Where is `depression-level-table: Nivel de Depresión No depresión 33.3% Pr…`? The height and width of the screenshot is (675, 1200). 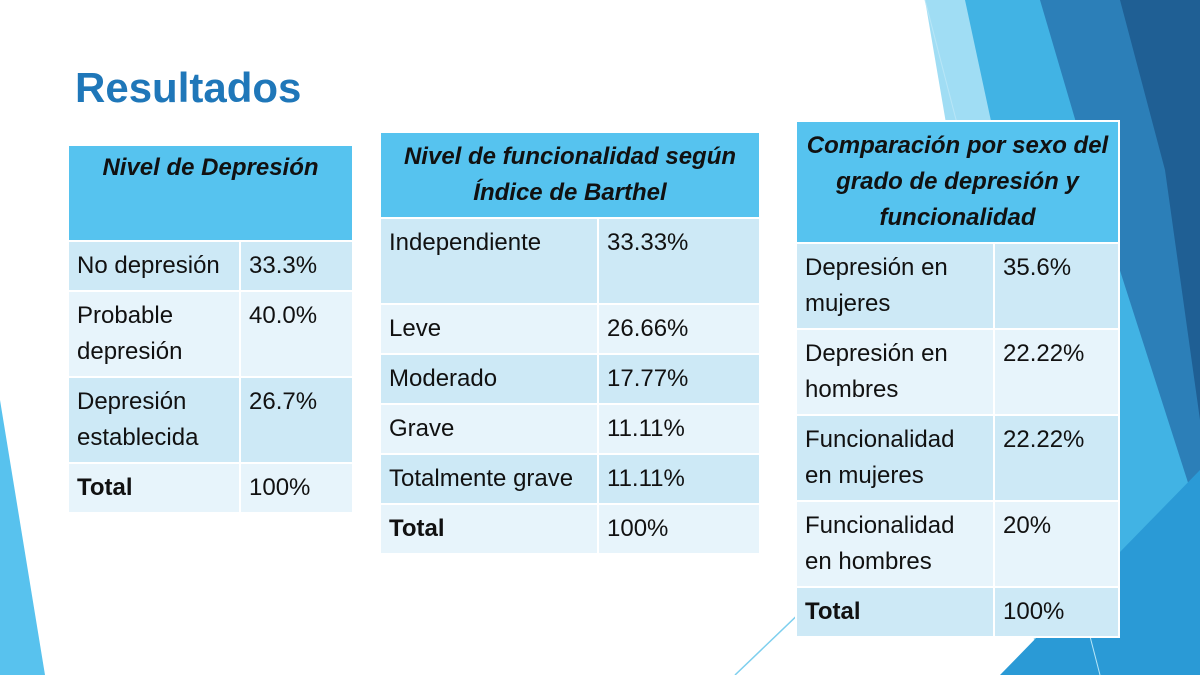 depression-level-table: Nivel de Depresión No depresión 33.3% Pr… is located at coordinates (210, 329).